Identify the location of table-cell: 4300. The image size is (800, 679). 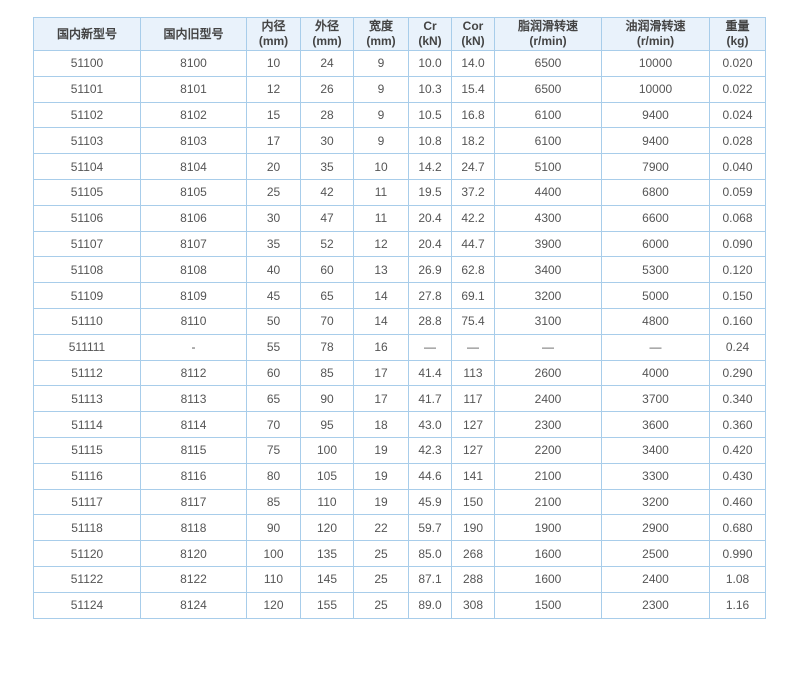
(548, 218).